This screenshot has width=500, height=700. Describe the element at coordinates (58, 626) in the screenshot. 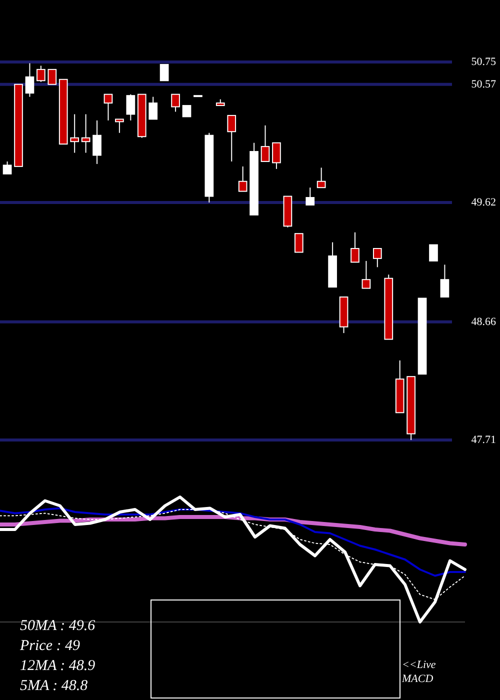

I see `annotation: 50MA : 49.6` at that location.